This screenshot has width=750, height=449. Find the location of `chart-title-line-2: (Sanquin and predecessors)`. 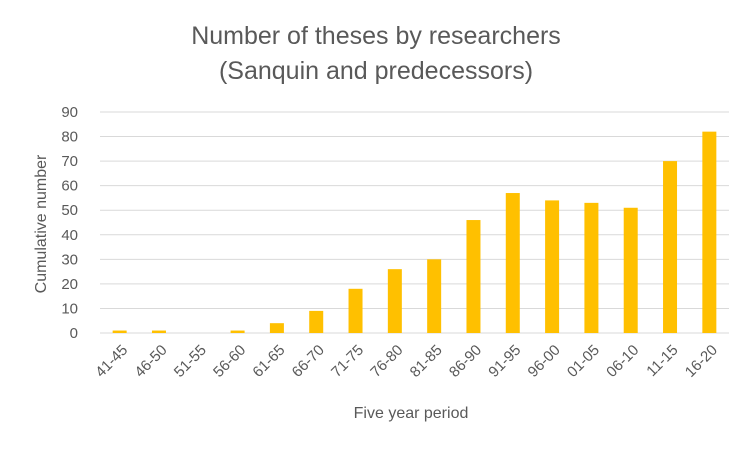

chart-title-line-2: (Sanquin and predecessors) is located at coordinates (376, 71).